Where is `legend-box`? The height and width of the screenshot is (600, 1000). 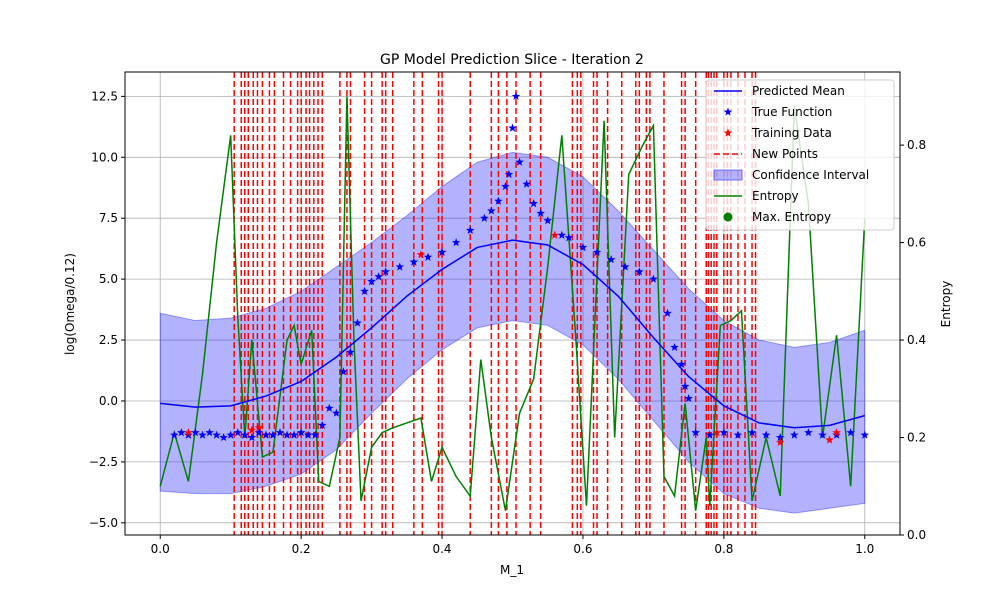 legend-box is located at coordinates (800, 155).